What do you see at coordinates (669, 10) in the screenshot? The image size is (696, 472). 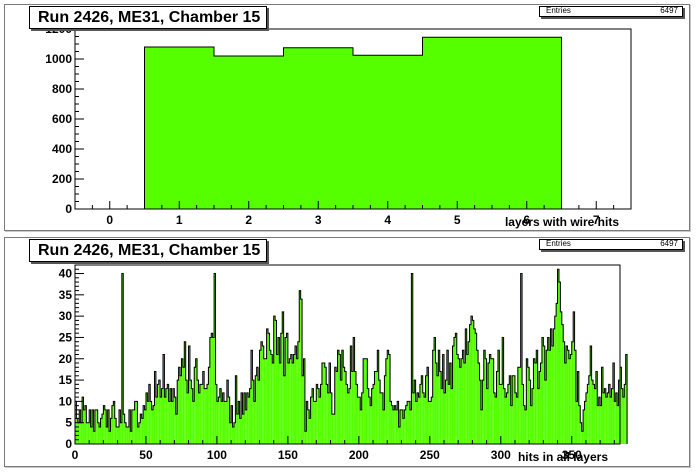 I see `stats-entries-value: 6497` at bounding box center [669, 10].